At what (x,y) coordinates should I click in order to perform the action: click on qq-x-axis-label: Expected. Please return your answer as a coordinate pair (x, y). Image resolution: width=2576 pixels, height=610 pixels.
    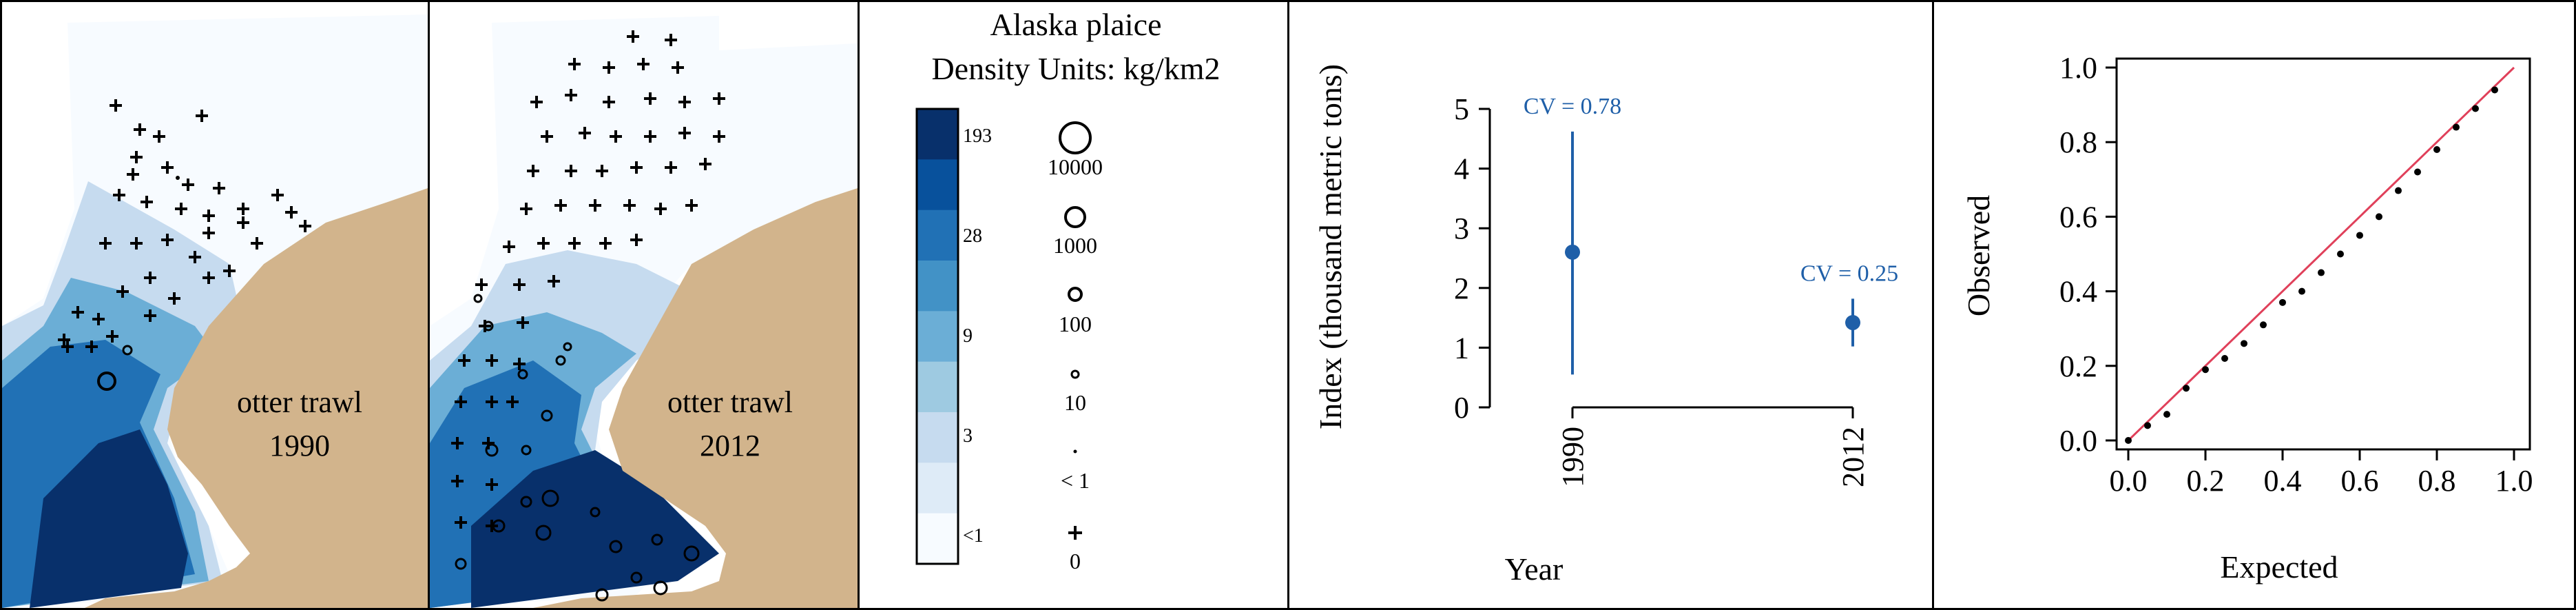
    Looking at the image, I should click on (2279, 566).